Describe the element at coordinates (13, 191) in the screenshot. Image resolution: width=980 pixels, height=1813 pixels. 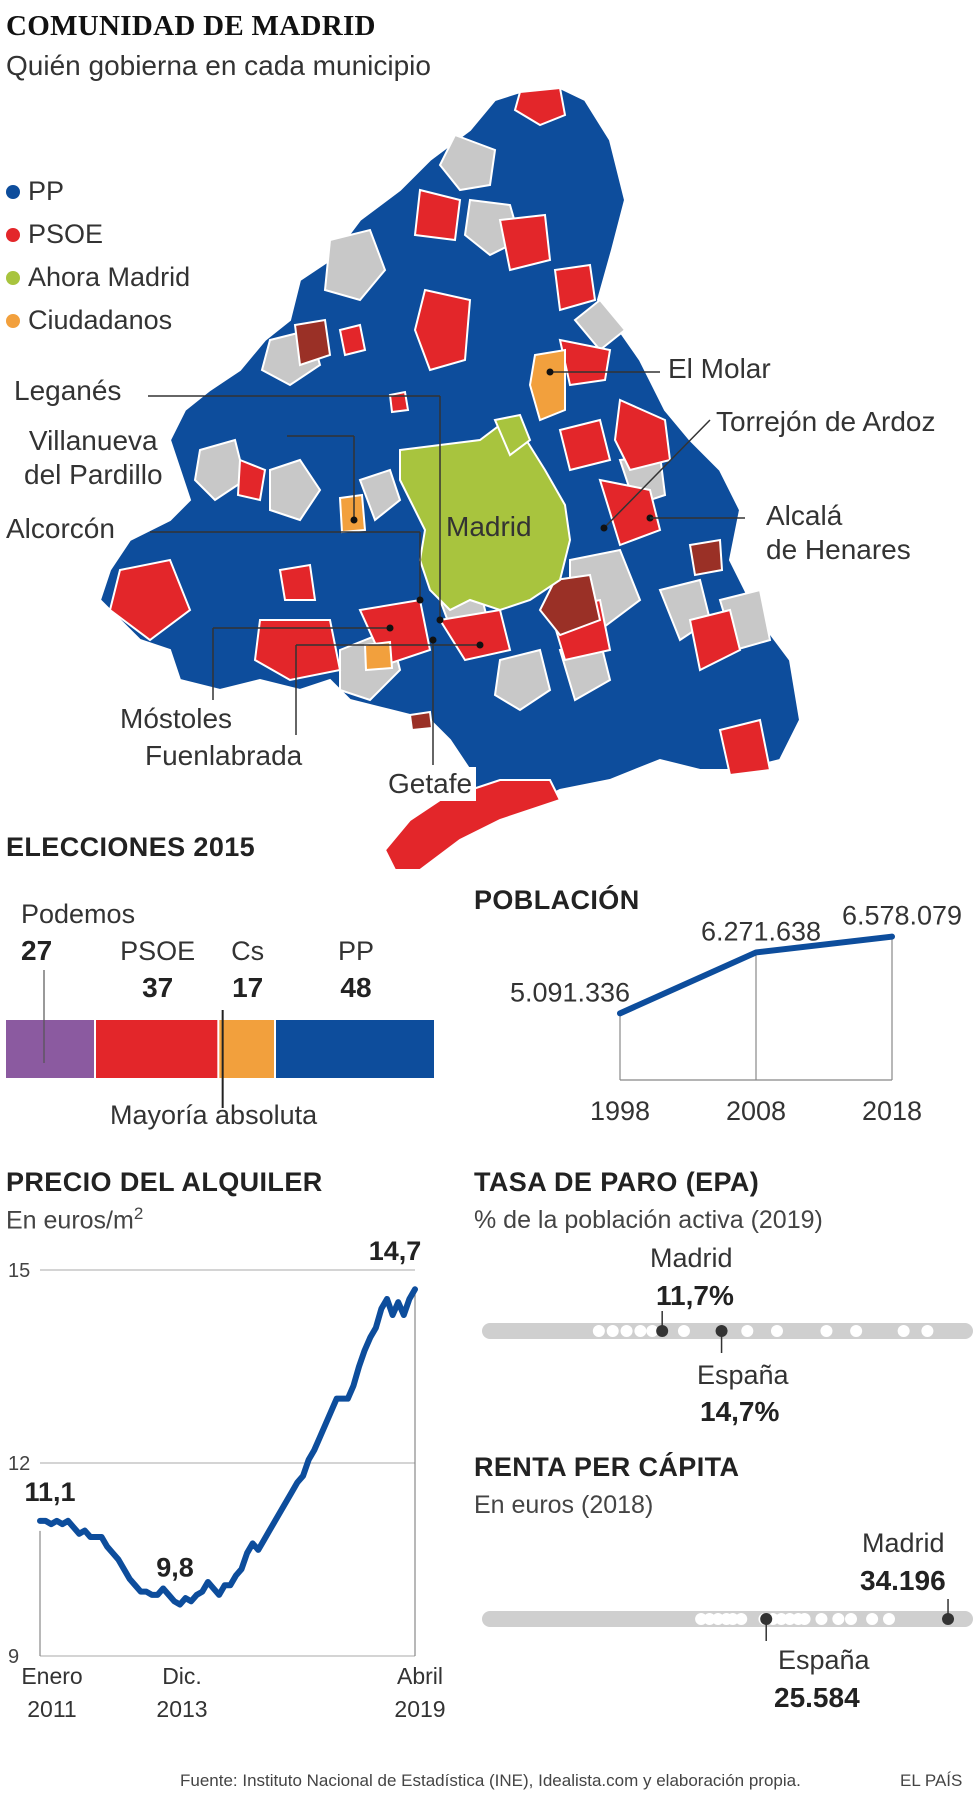
I see `legend-swatch-pp` at that location.